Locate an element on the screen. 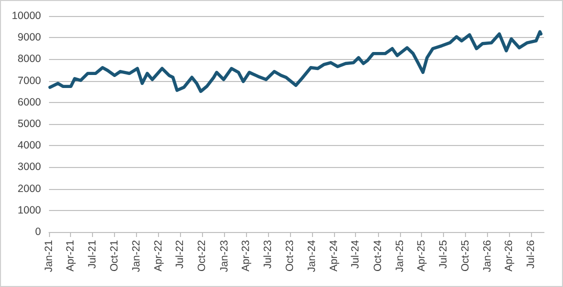 The height and width of the screenshot is (287, 563). x-tick-label: Jan-21 is located at coordinates (49, 256).